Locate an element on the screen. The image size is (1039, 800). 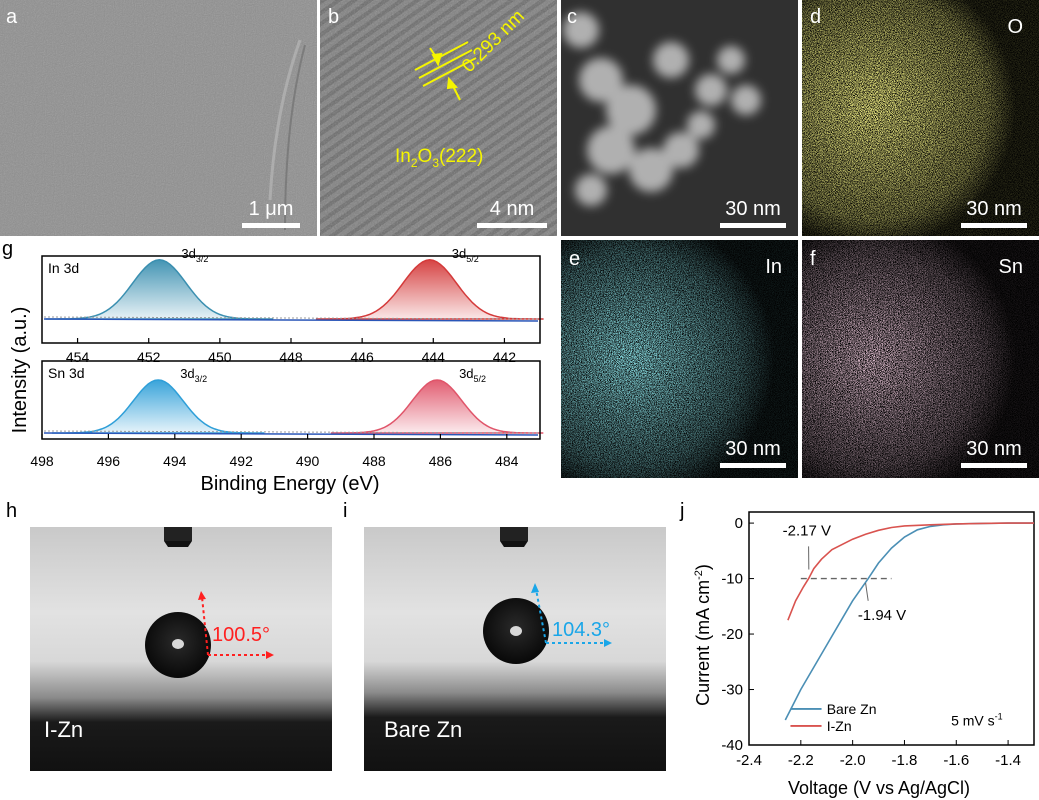
element-label-sn: Sn is located at coordinates (1010, 267).